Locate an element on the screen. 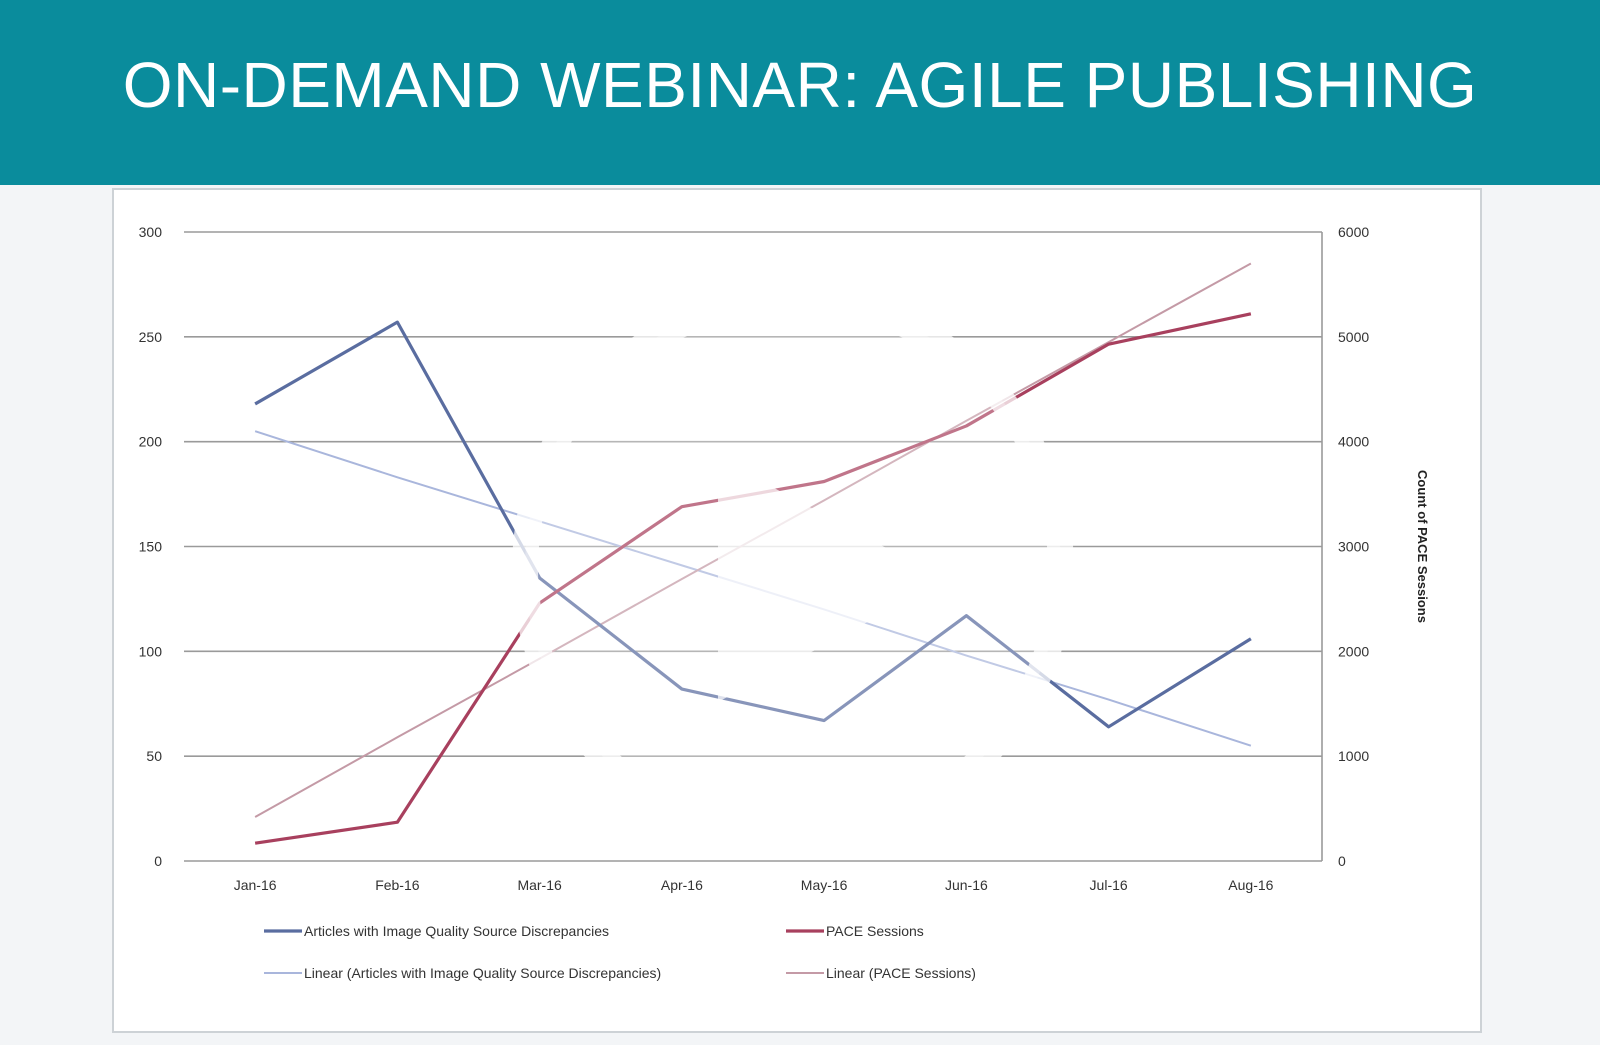  y-left-tick-label: 0 is located at coordinates (158, 861).